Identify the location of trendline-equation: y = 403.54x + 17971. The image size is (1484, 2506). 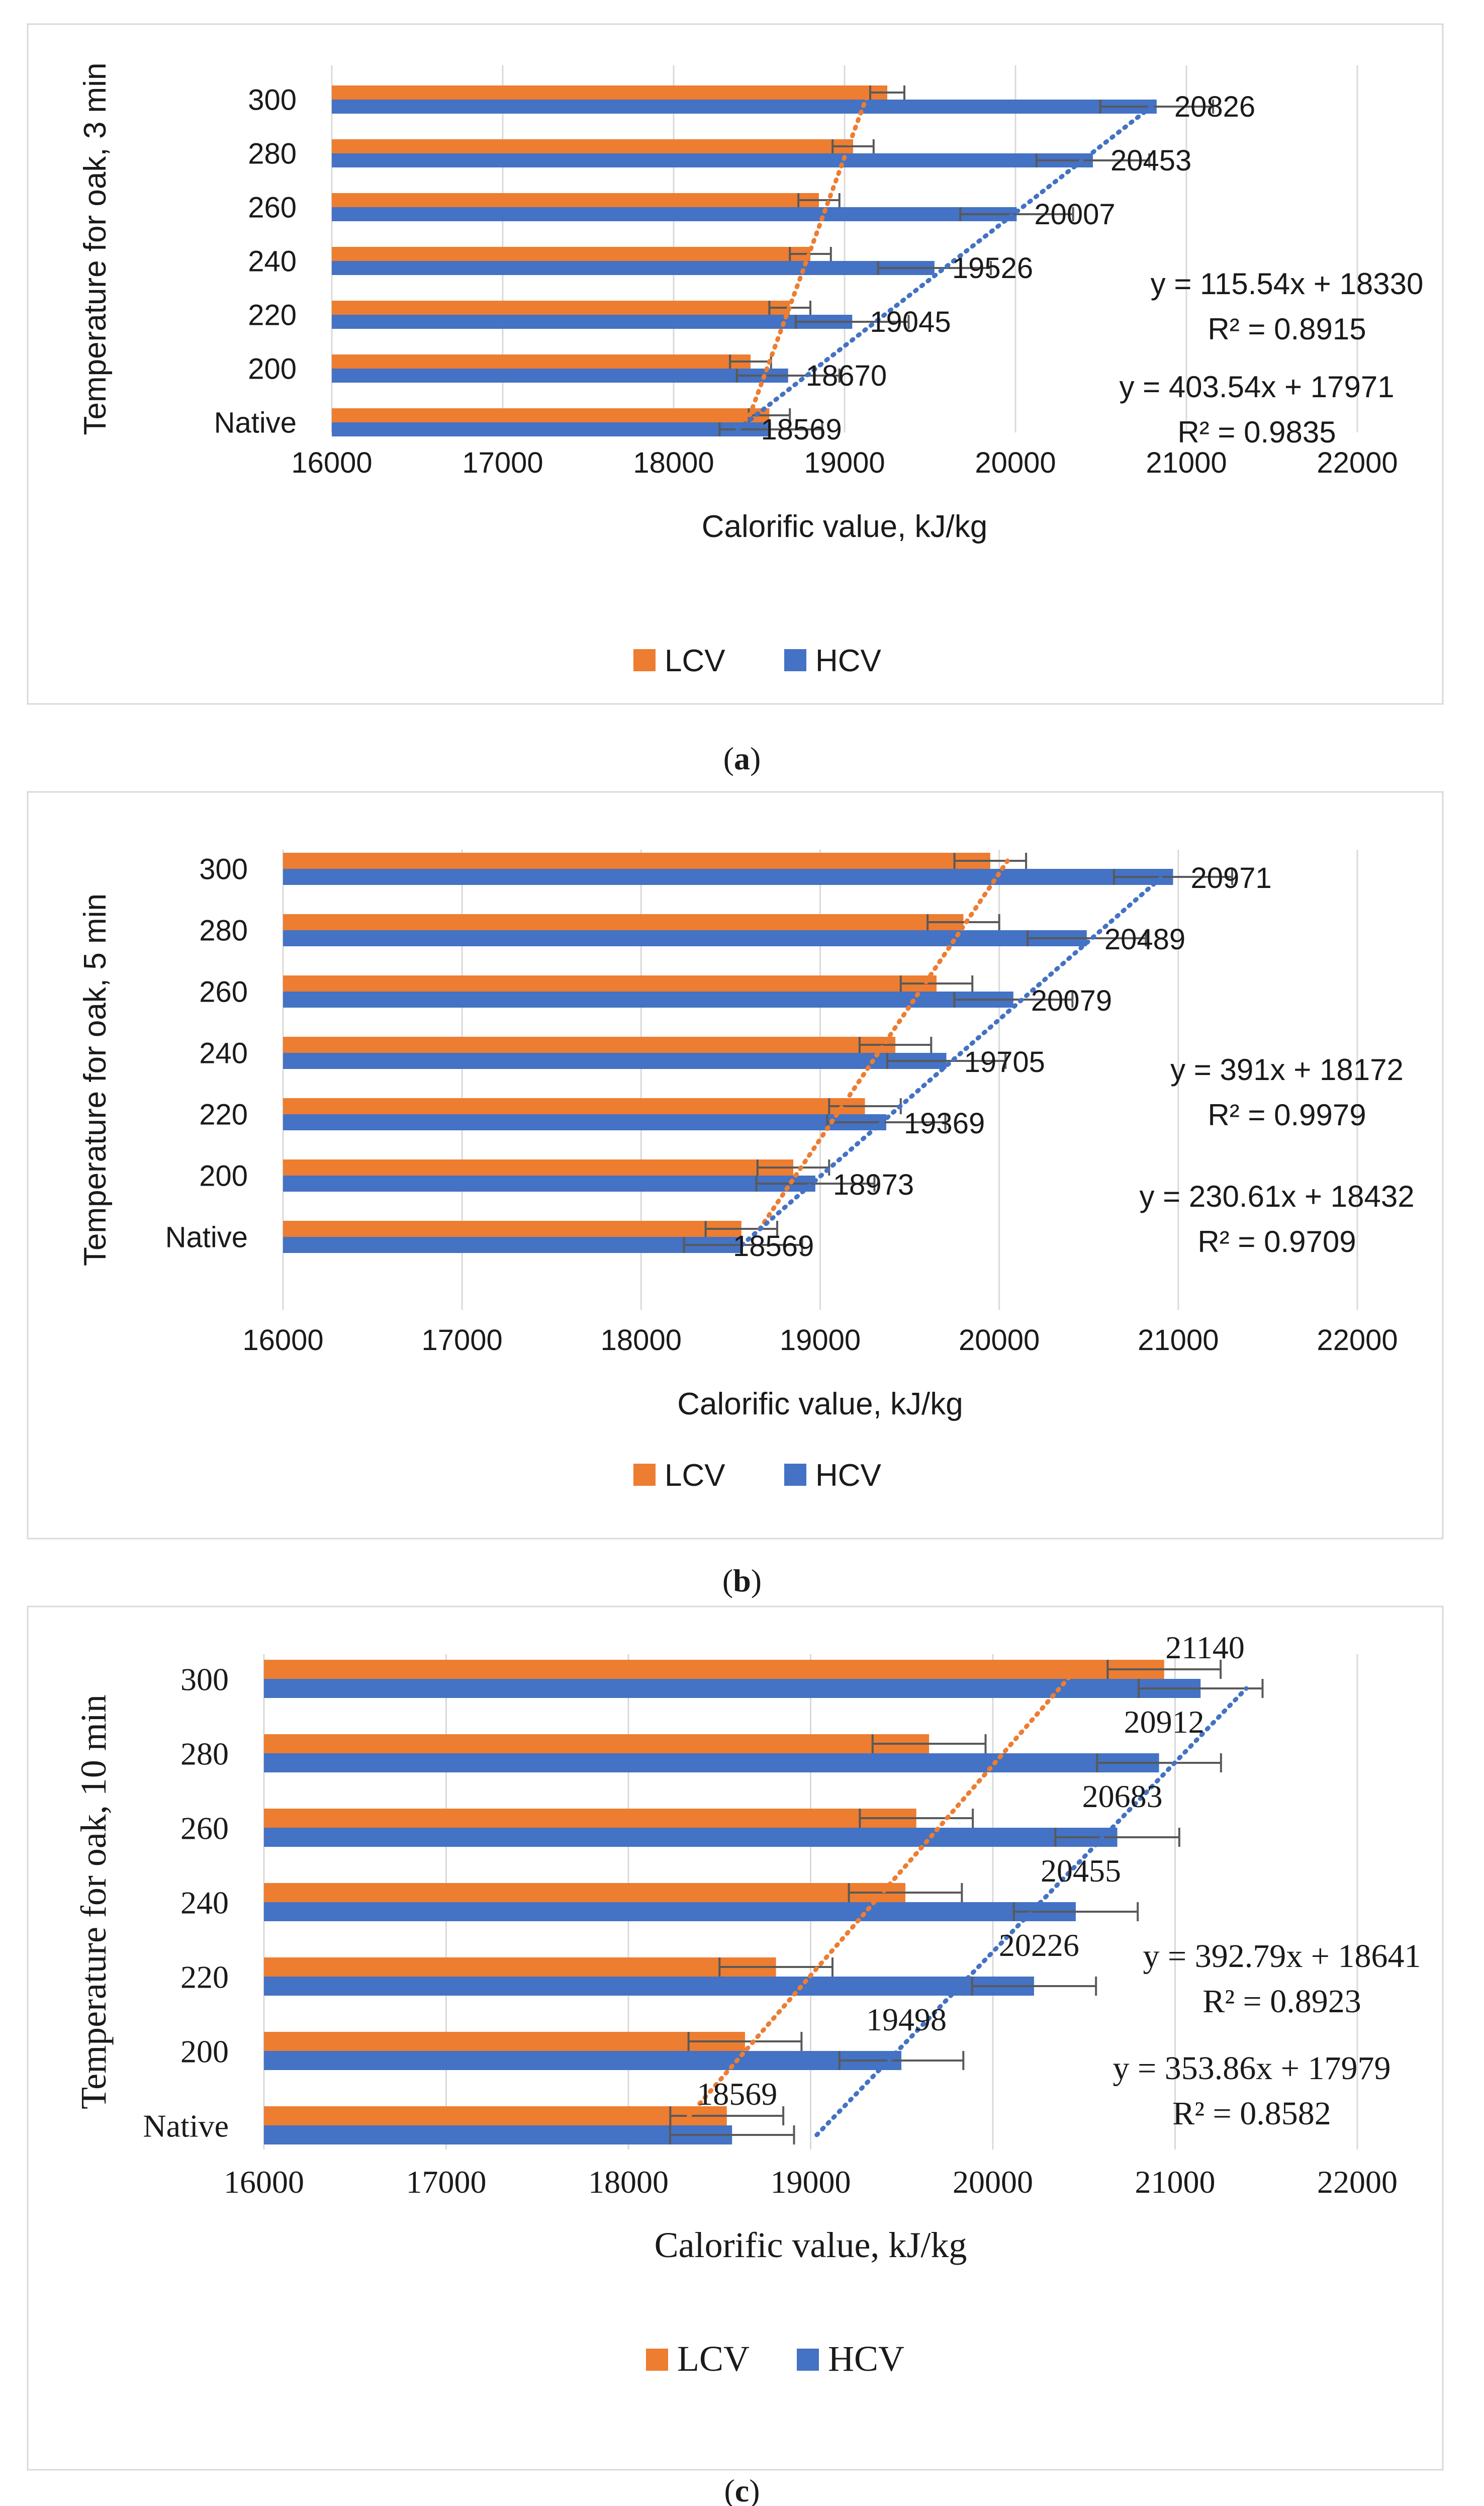
(1257, 387).